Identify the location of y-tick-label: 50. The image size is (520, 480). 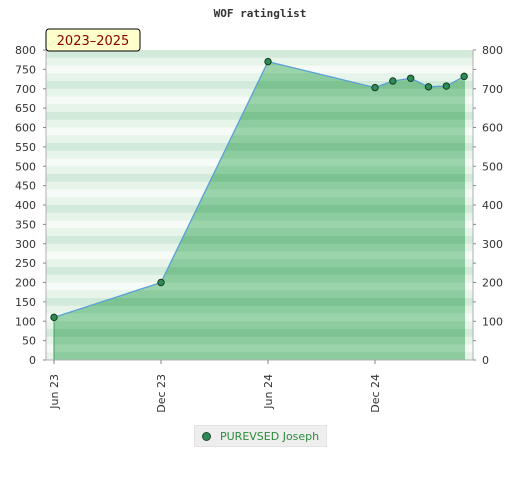
(29, 341).